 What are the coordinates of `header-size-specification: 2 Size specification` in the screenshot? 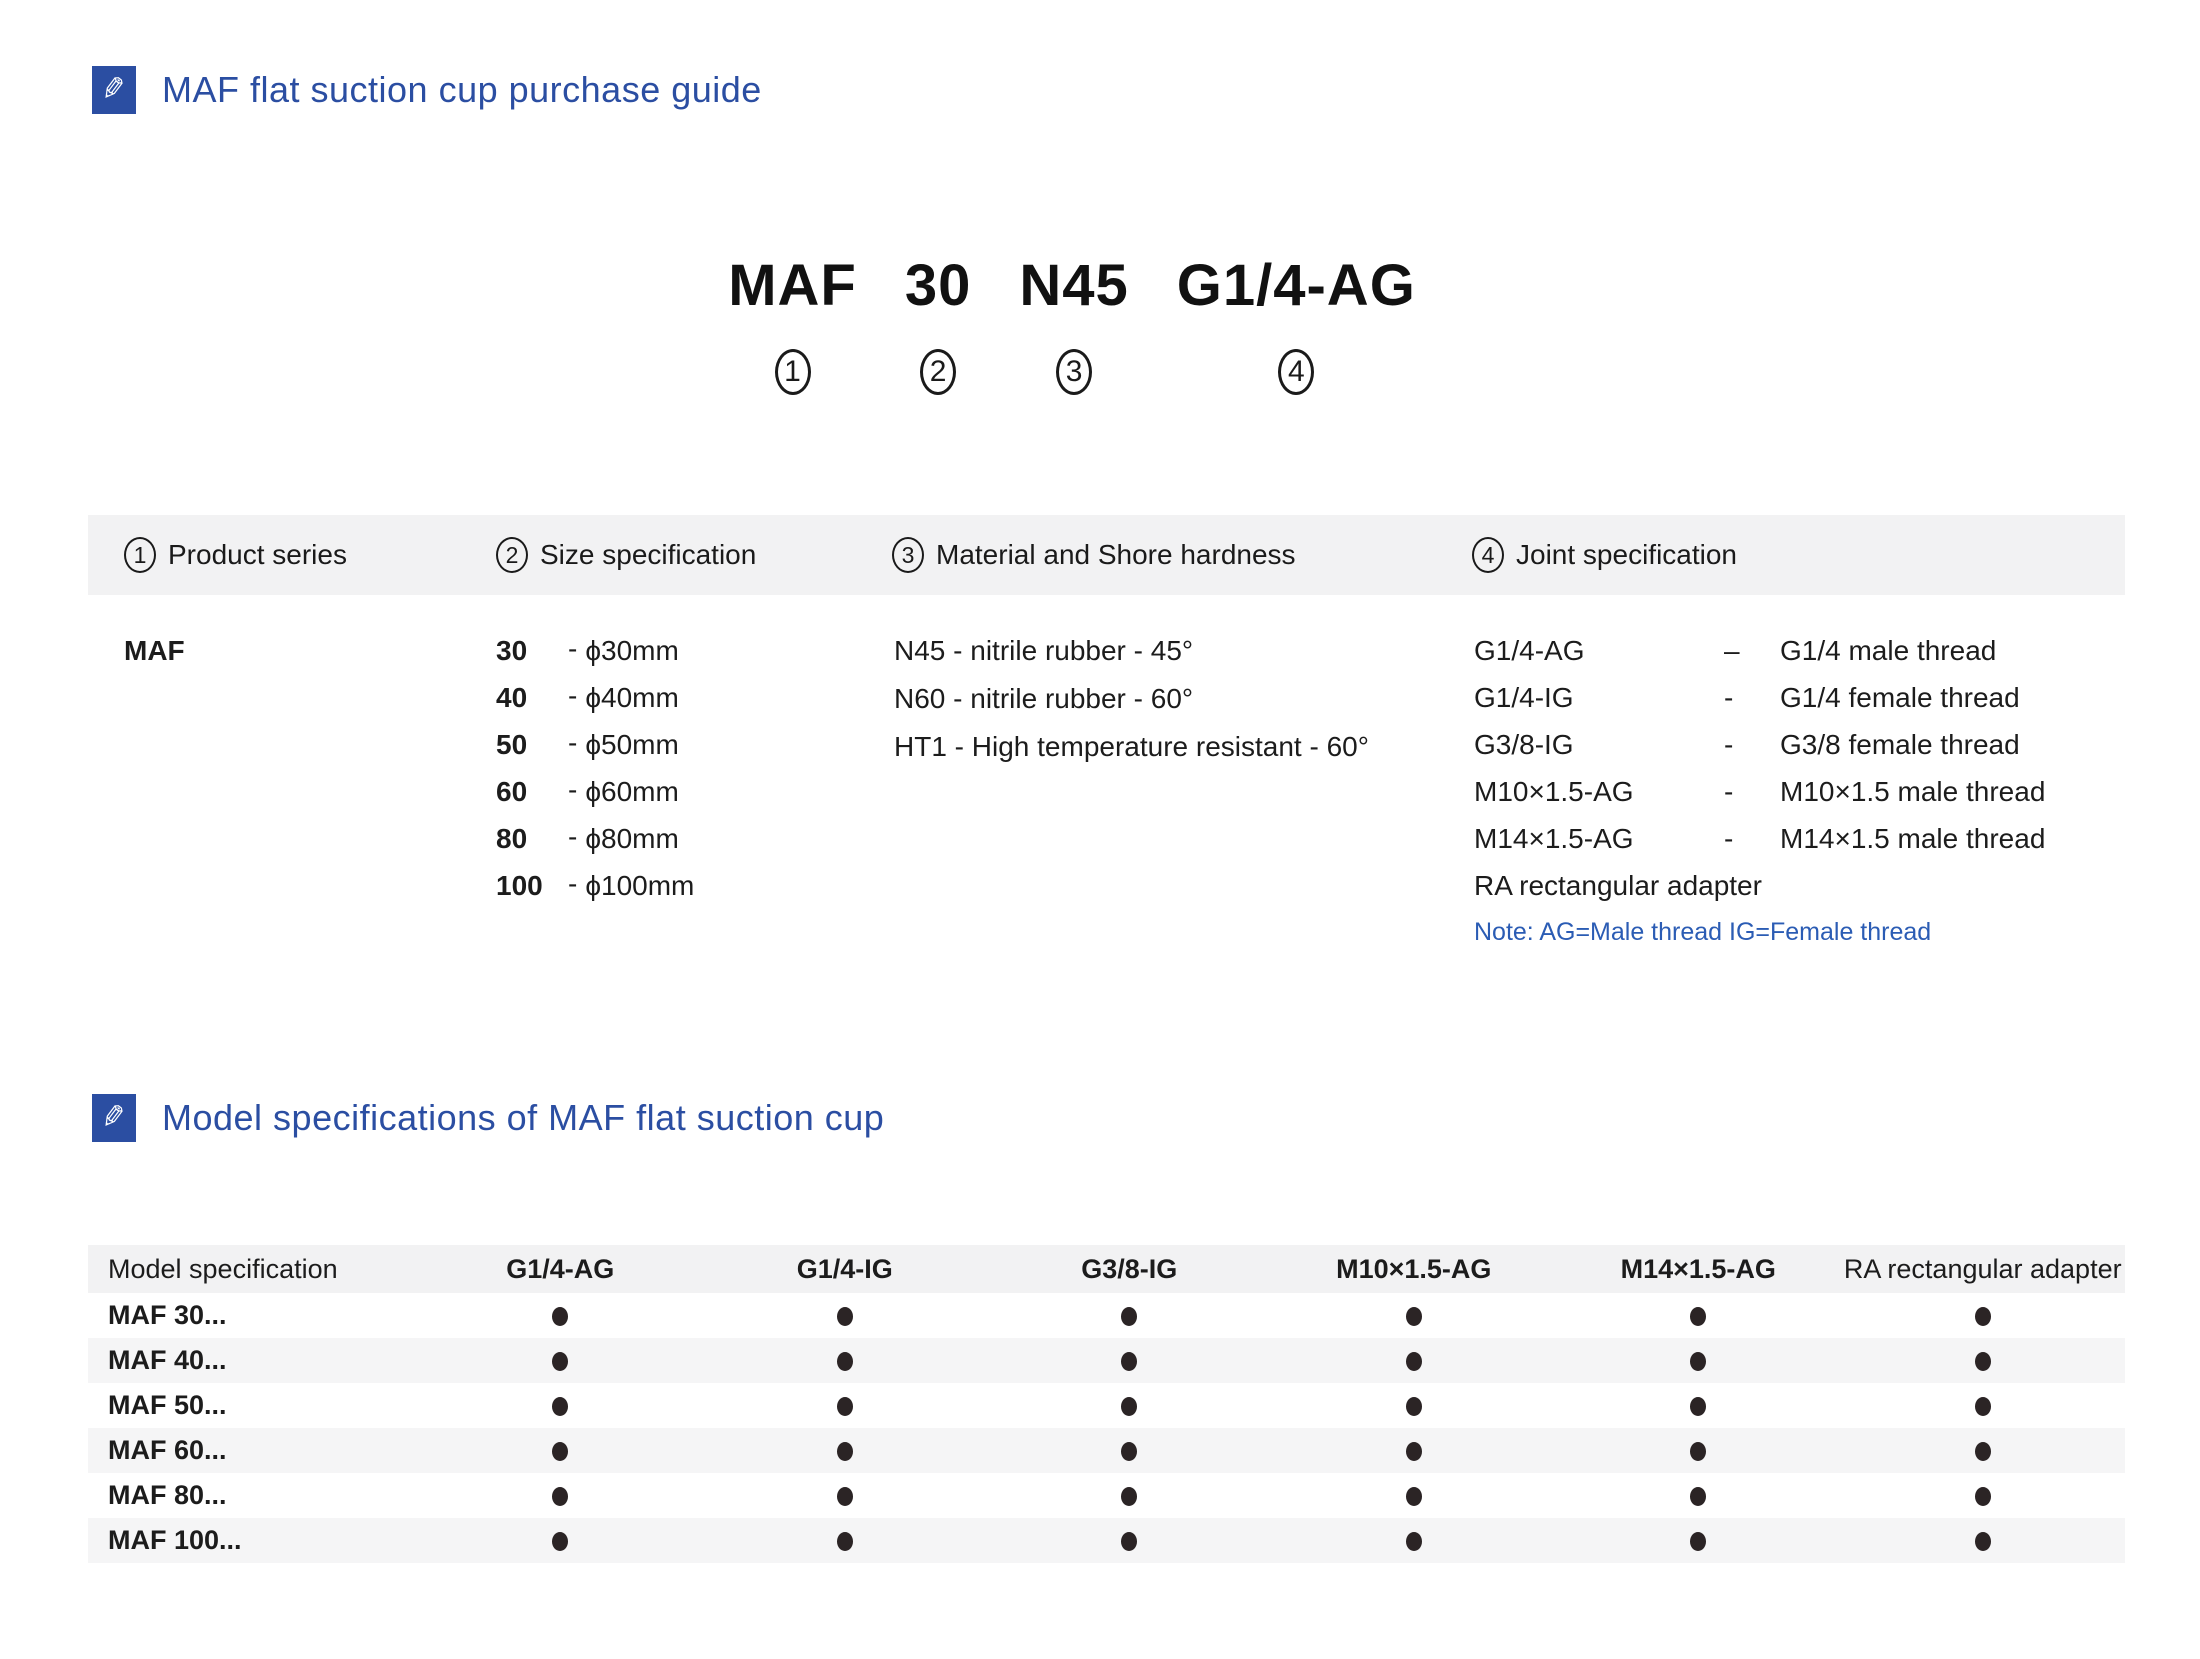 It's located at (688, 555).